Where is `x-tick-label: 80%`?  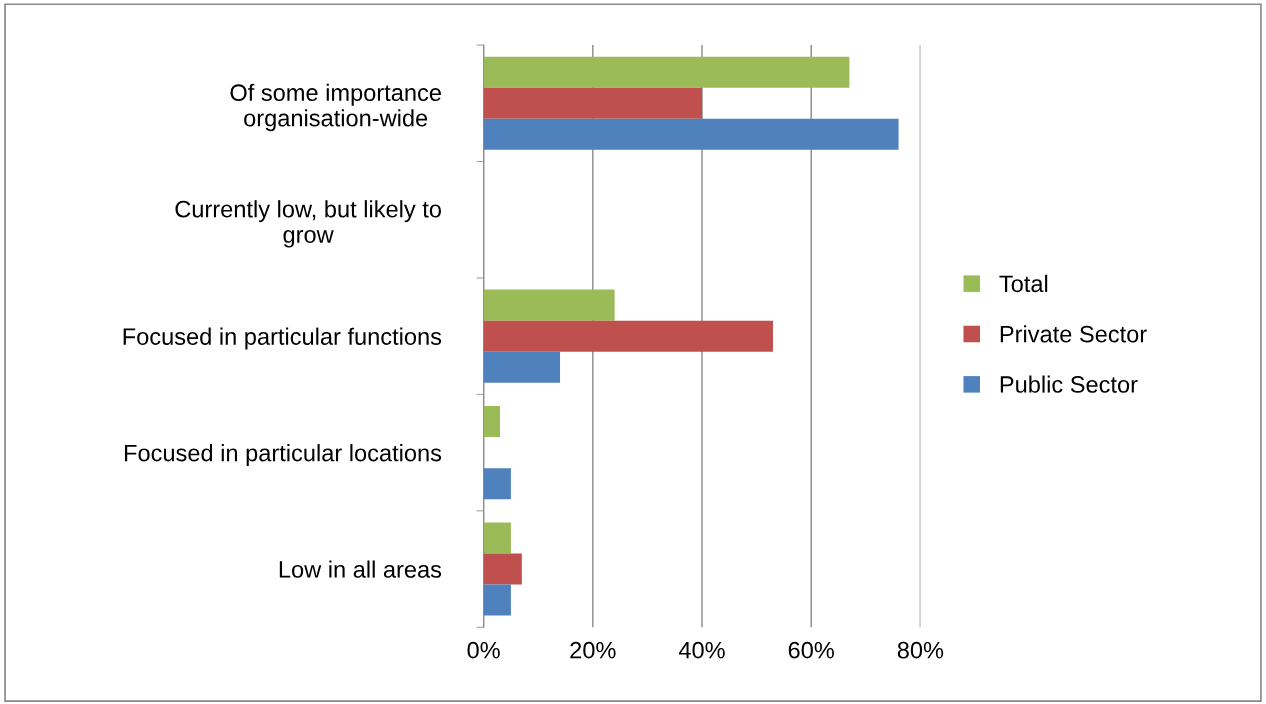
x-tick-label: 80% is located at coordinates (920, 650).